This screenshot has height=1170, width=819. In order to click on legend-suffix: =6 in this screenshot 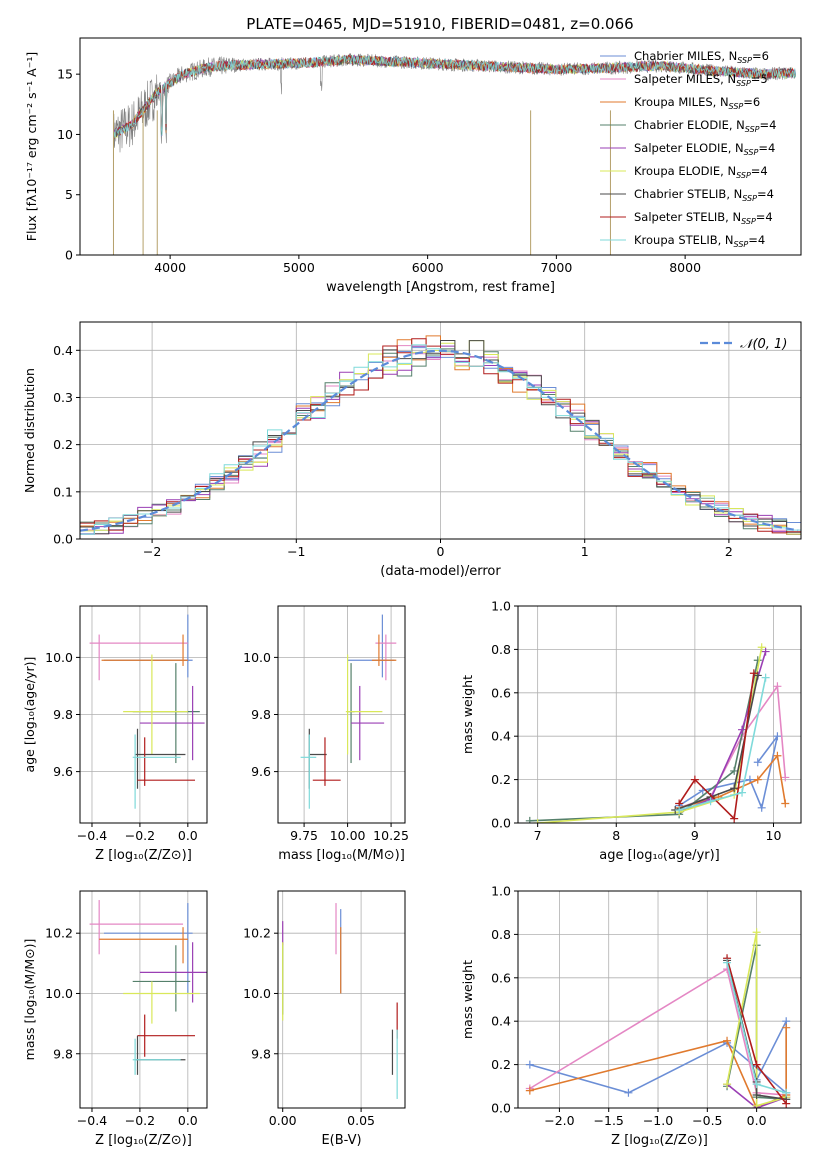, I will do `click(751, 102)`.